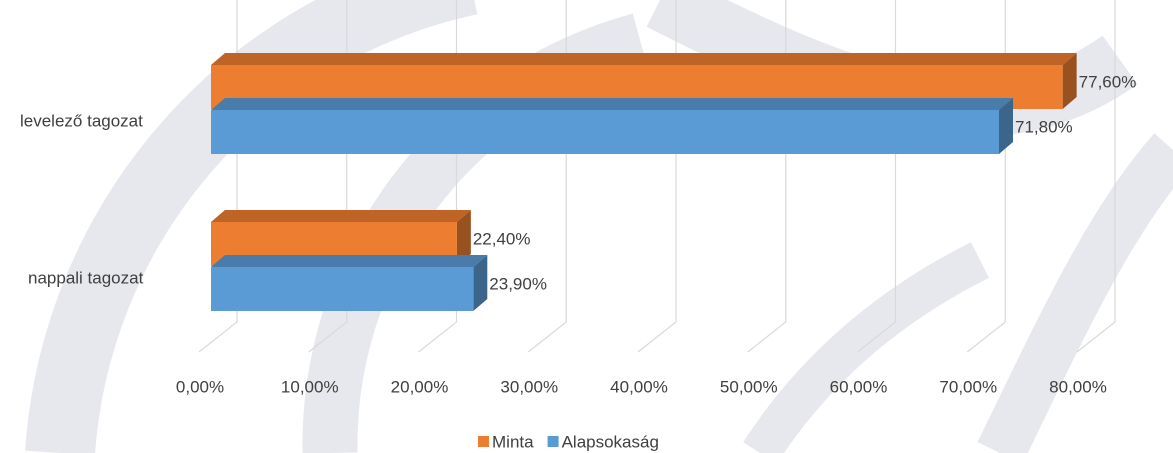  What do you see at coordinates (529, 386) in the screenshot?
I see `x-tick-label: 30,00%` at bounding box center [529, 386].